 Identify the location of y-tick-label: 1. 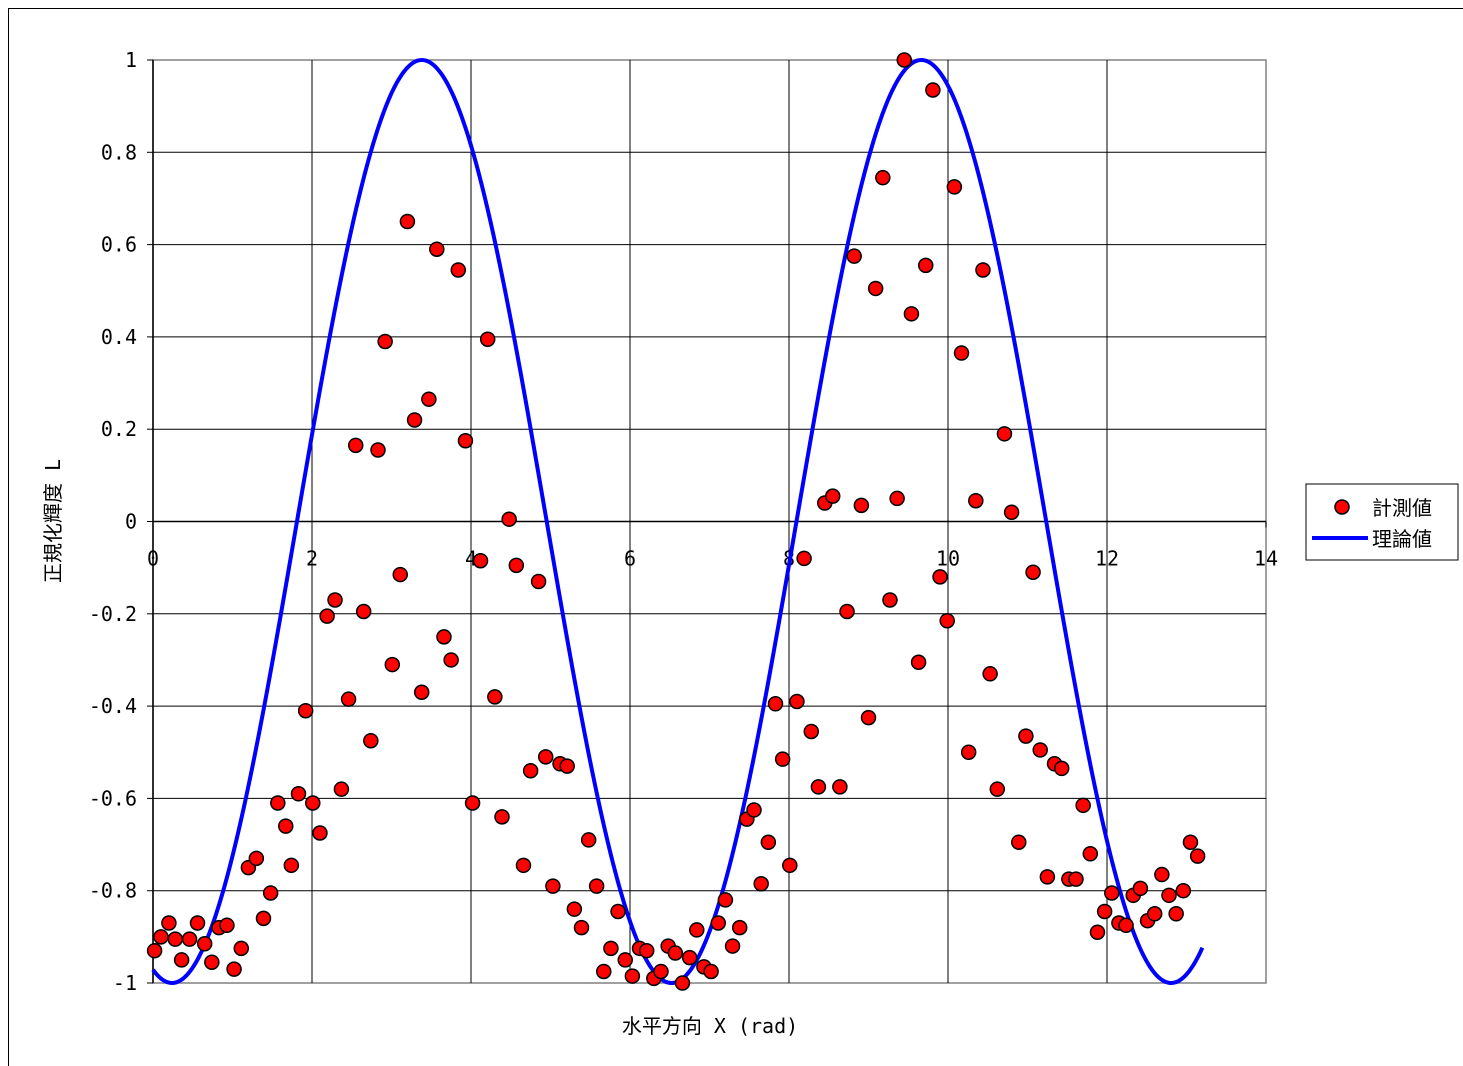
(131, 60).